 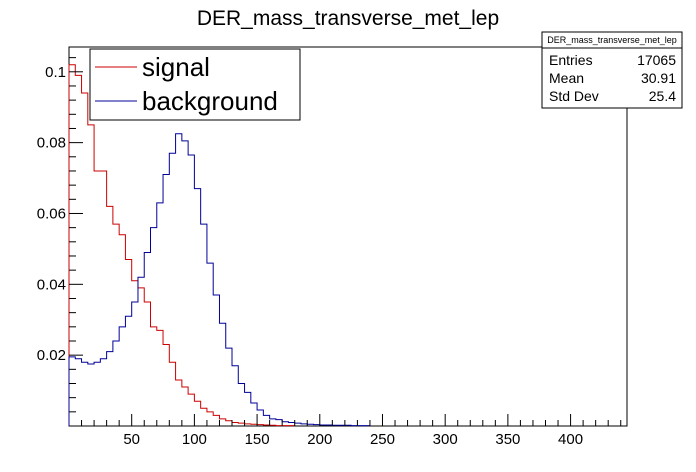 What do you see at coordinates (55, 72) in the screenshot?
I see `y-tick-label: 0.1` at bounding box center [55, 72].